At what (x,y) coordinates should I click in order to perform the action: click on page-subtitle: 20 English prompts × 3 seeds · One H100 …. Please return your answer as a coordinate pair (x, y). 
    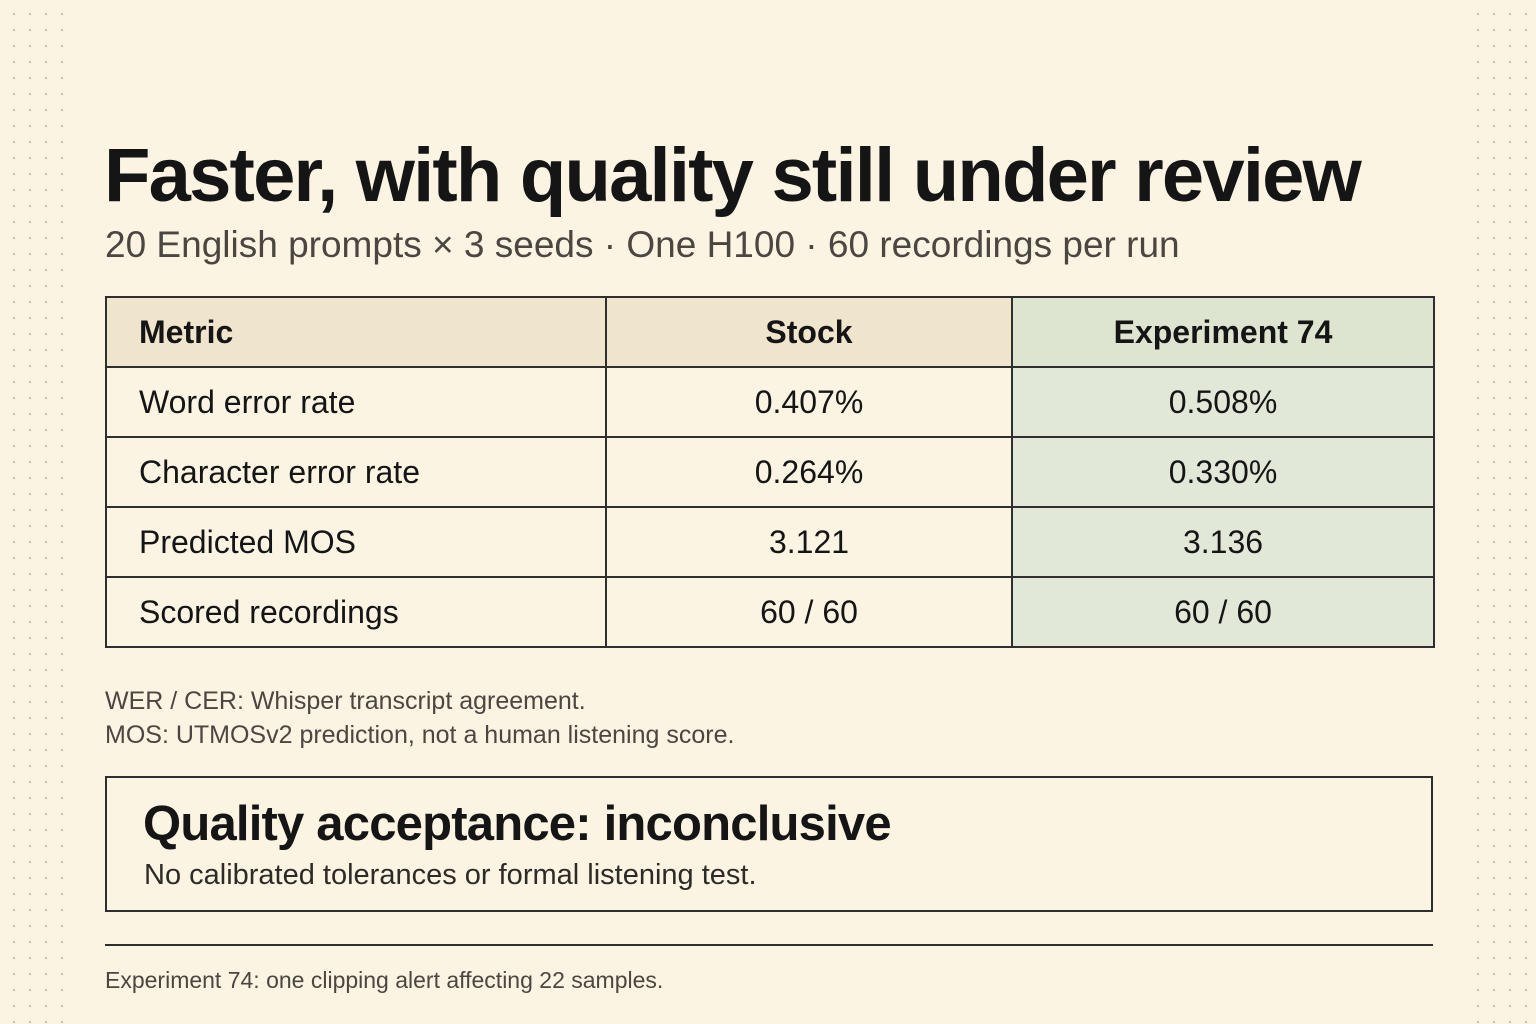
    Looking at the image, I should click on (642, 244).